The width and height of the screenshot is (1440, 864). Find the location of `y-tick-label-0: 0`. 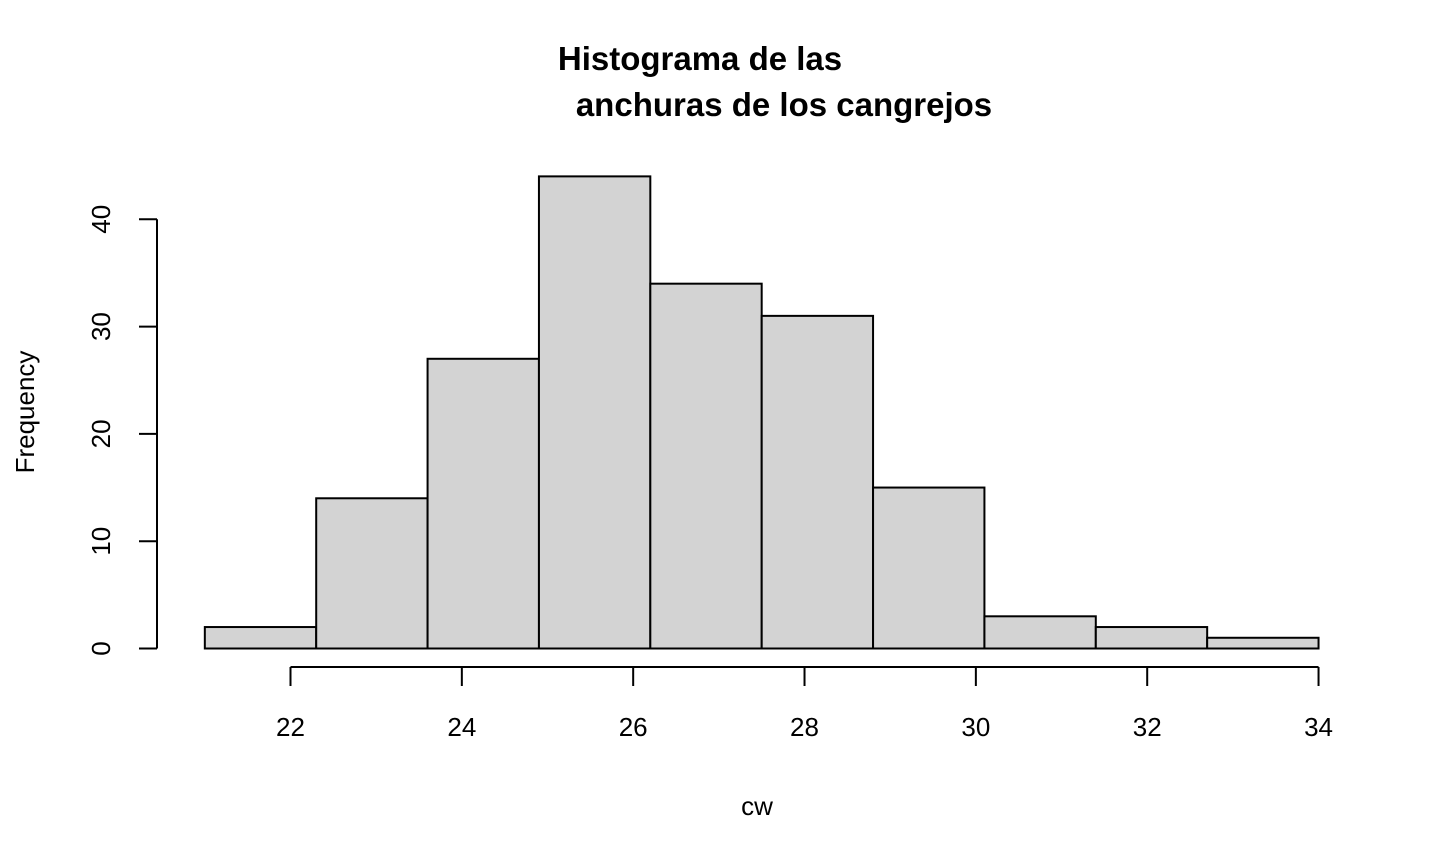

y-tick-label-0: 0 is located at coordinates (101, 648).